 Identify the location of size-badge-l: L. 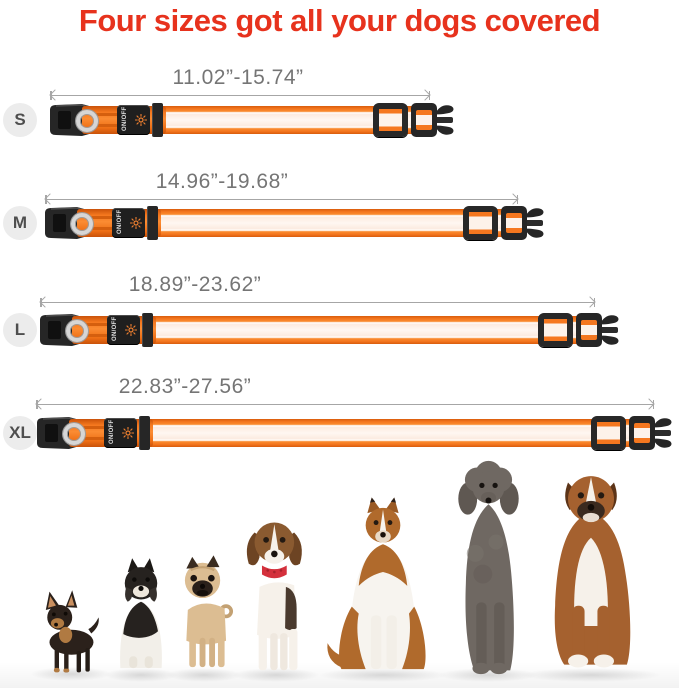
(20, 330).